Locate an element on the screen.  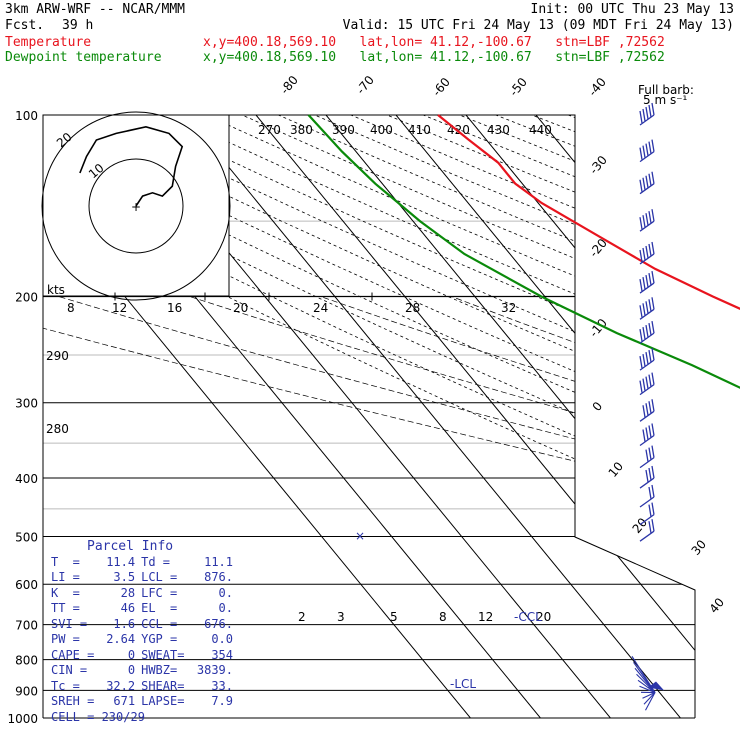
mixing-ratio-label: 12 is located at coordinates (485, 617).